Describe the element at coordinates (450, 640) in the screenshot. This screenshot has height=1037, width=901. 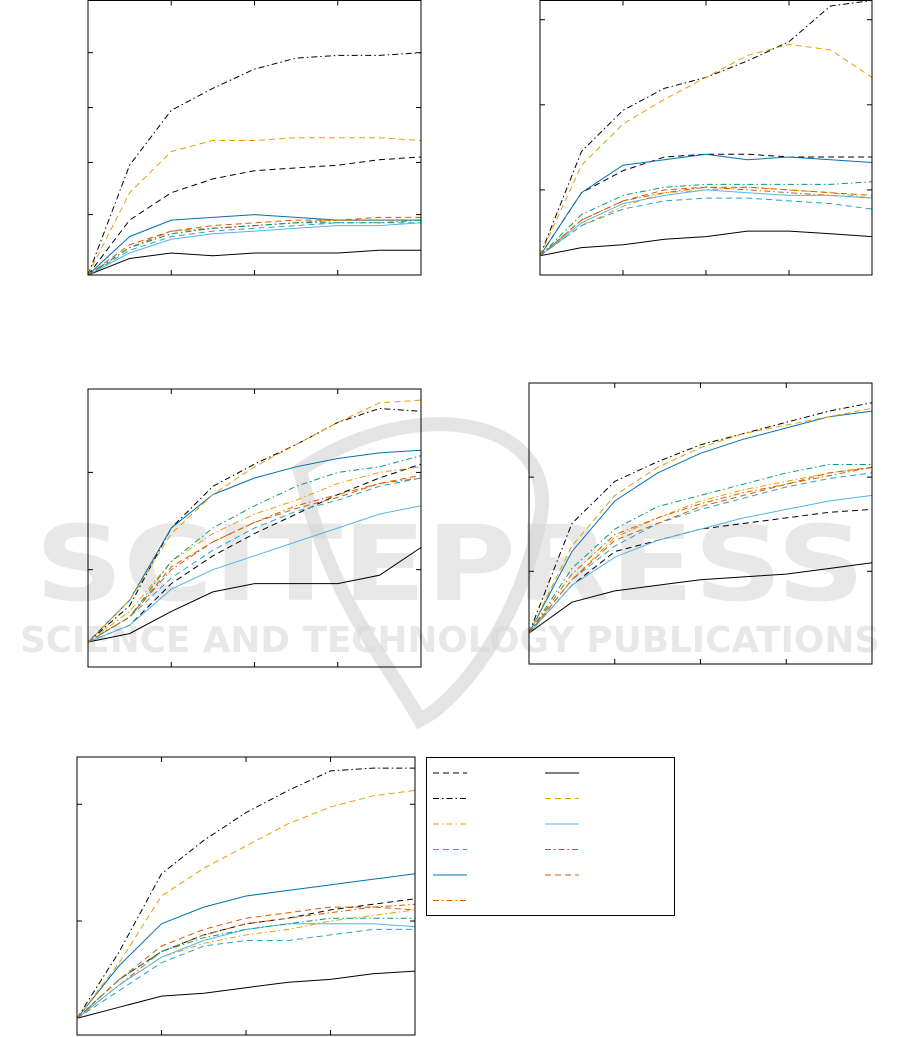
I see `watermark-subtitle: SCIENCE AND TECHNOLOGY PUBLICATIONS` at that location.